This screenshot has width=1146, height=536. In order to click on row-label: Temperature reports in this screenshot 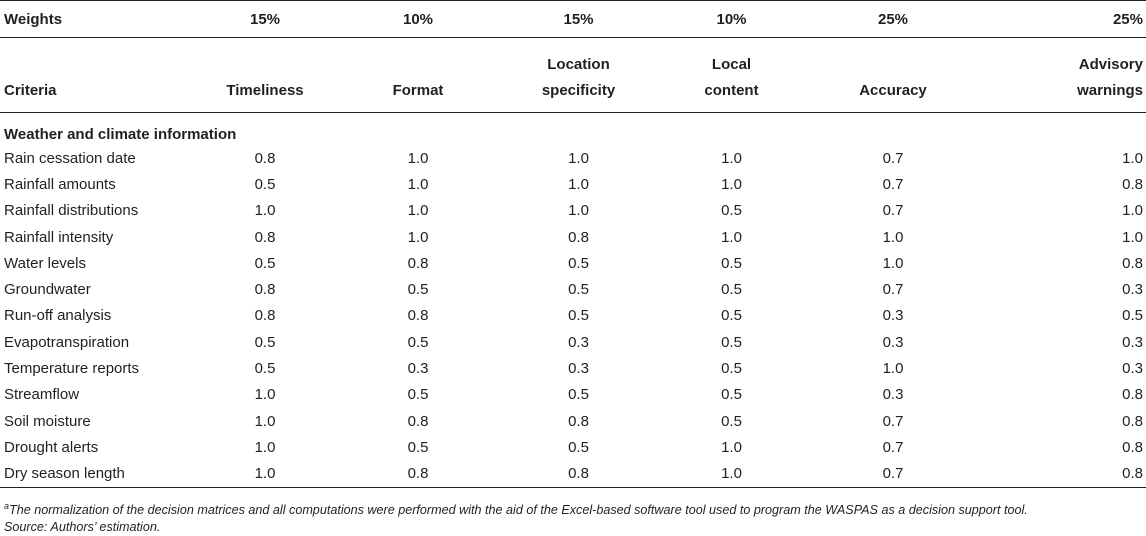, I will do `click(72, 369)`.